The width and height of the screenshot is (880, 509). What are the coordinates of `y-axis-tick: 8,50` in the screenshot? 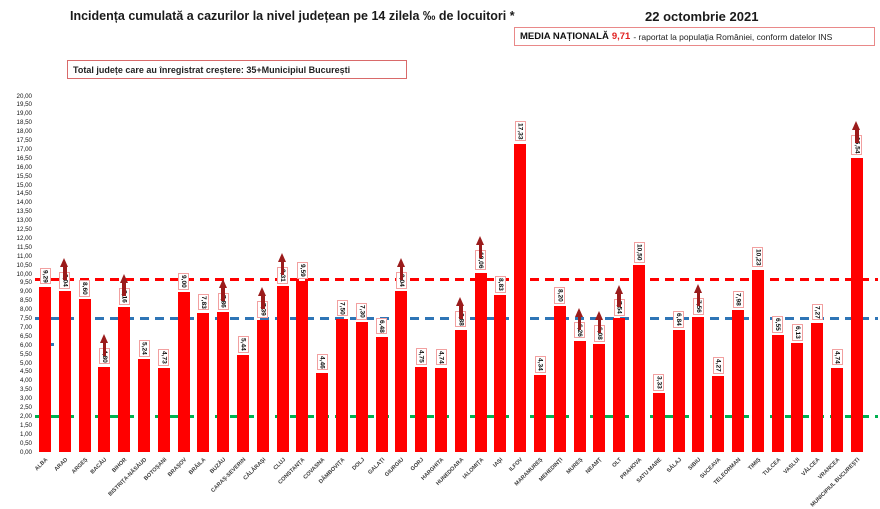 It's located at (25, 301).